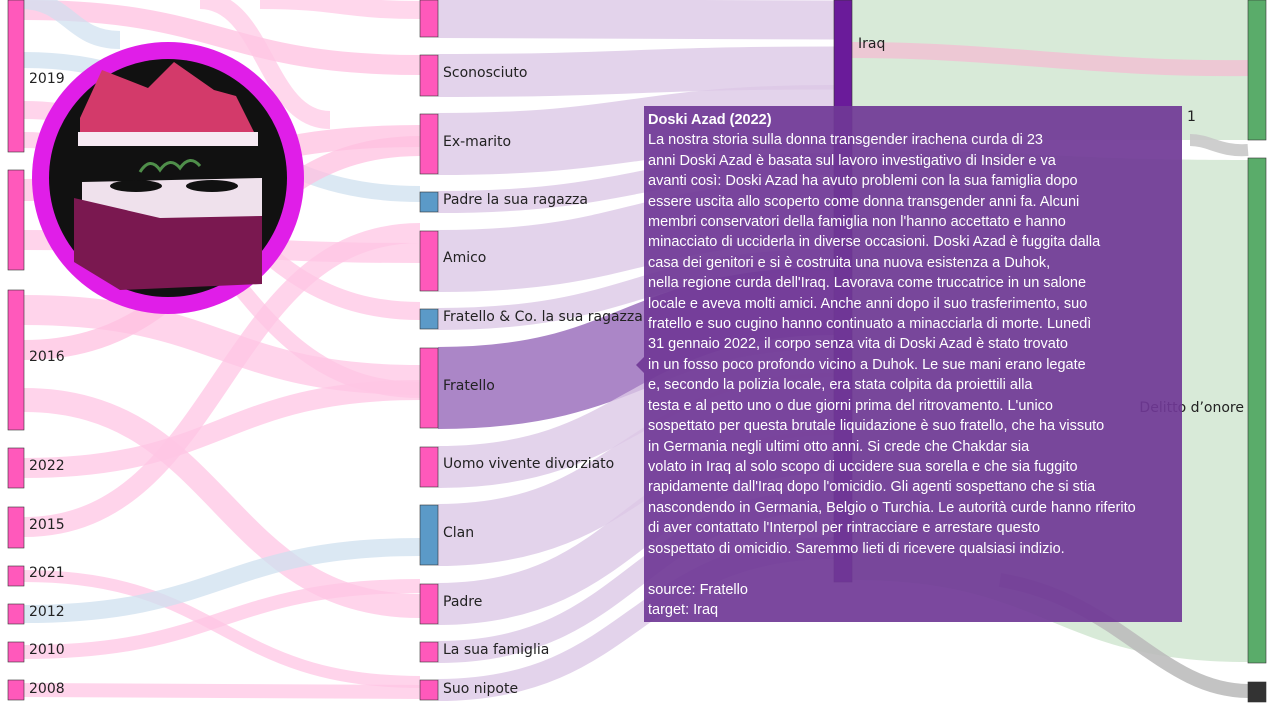 This screenshot has width=1280, height=720. I want to click on tooltip-extra-value: 1, so click(1191, 117).